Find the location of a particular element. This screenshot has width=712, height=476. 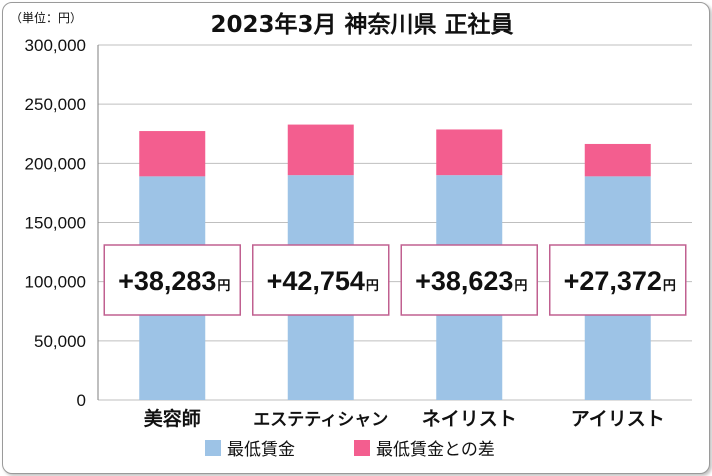

data-label: +27,372円 is located at coordinates (618, 280).